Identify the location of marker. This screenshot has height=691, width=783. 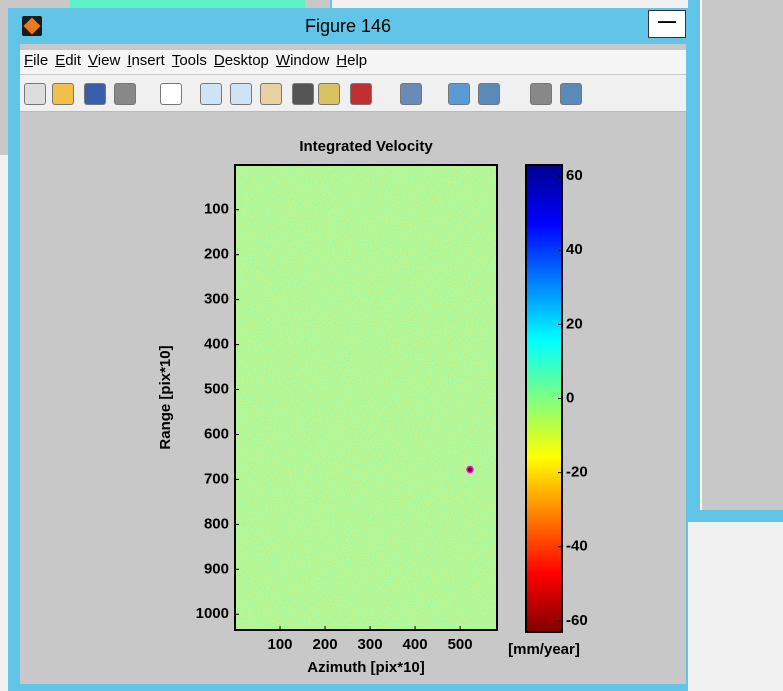
(470, 469).